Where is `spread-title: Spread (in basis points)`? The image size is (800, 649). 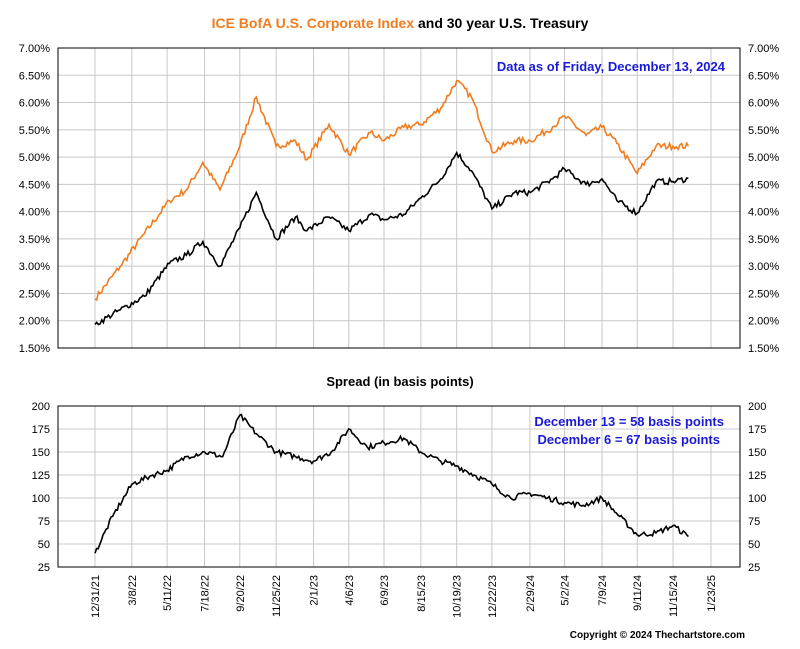 spread-title: Spread (in basis points) is located at coordinates (399, 381).